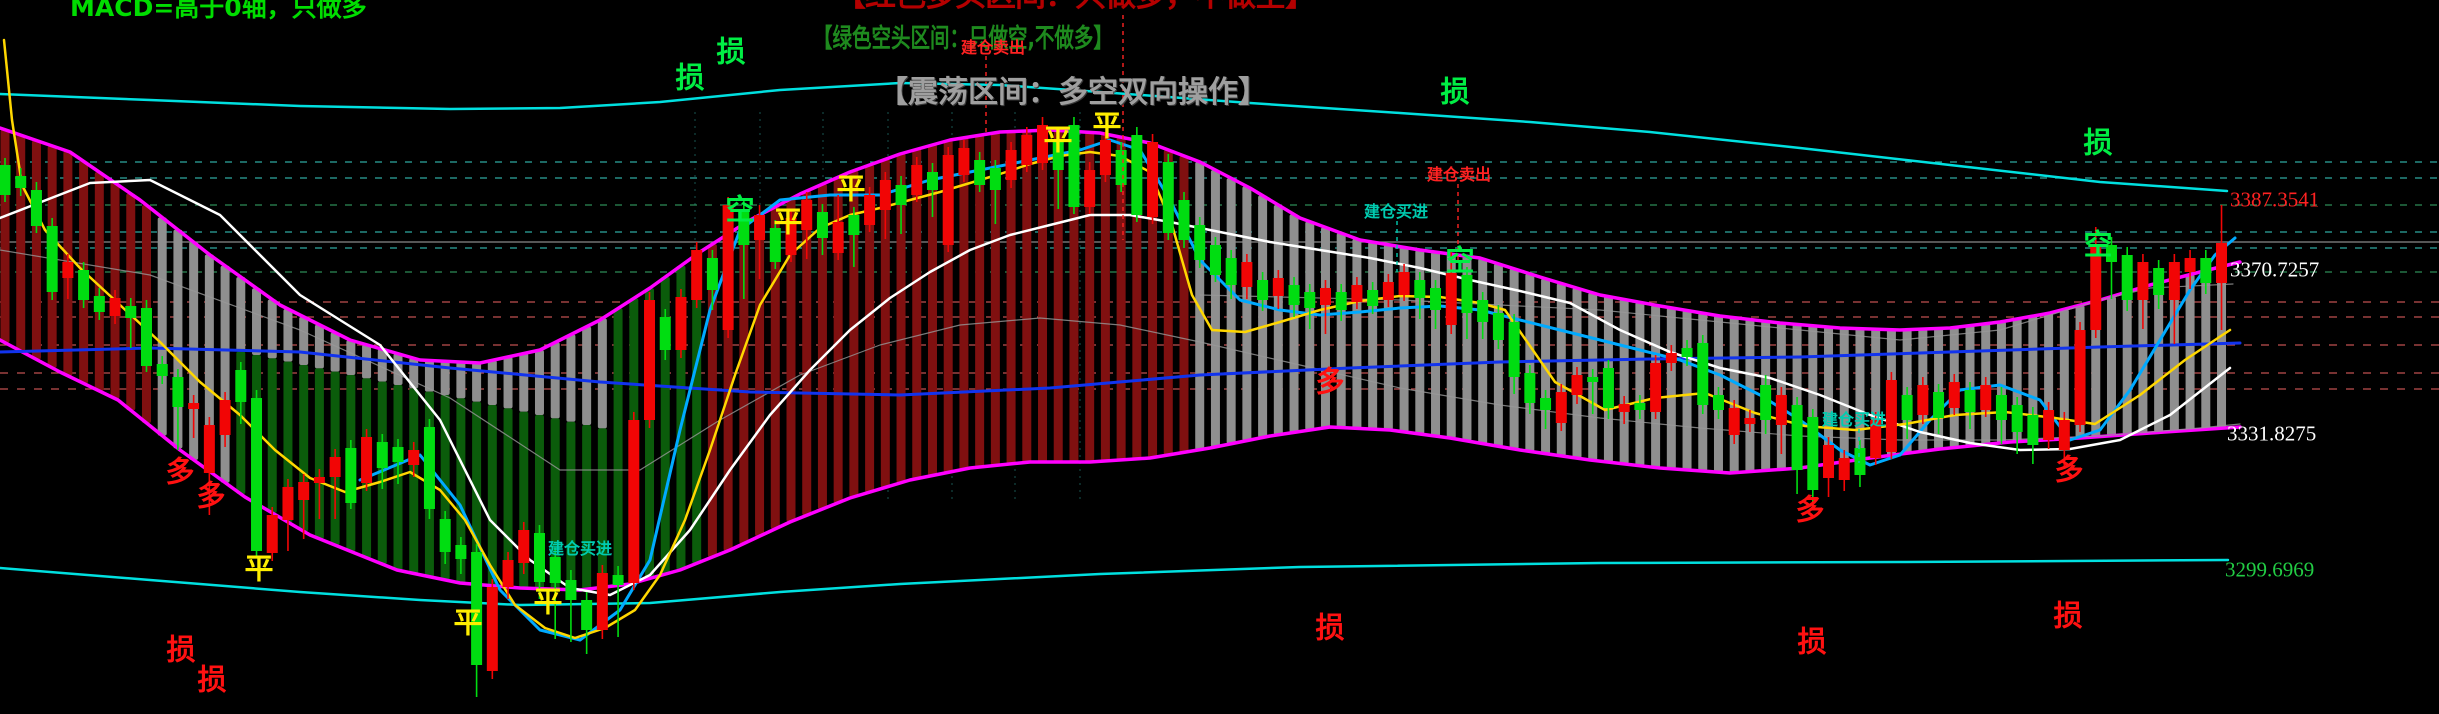 This screenshot has width=2439, height=714. I want to click on price-level-label: 3387.3541, so click(2275, 199).